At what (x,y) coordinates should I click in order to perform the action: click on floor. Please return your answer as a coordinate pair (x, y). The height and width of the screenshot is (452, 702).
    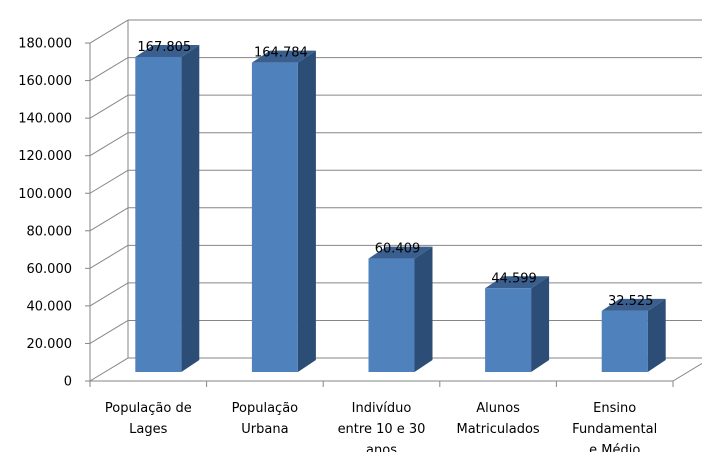
    Looking at the image, I should click on (395, 369).